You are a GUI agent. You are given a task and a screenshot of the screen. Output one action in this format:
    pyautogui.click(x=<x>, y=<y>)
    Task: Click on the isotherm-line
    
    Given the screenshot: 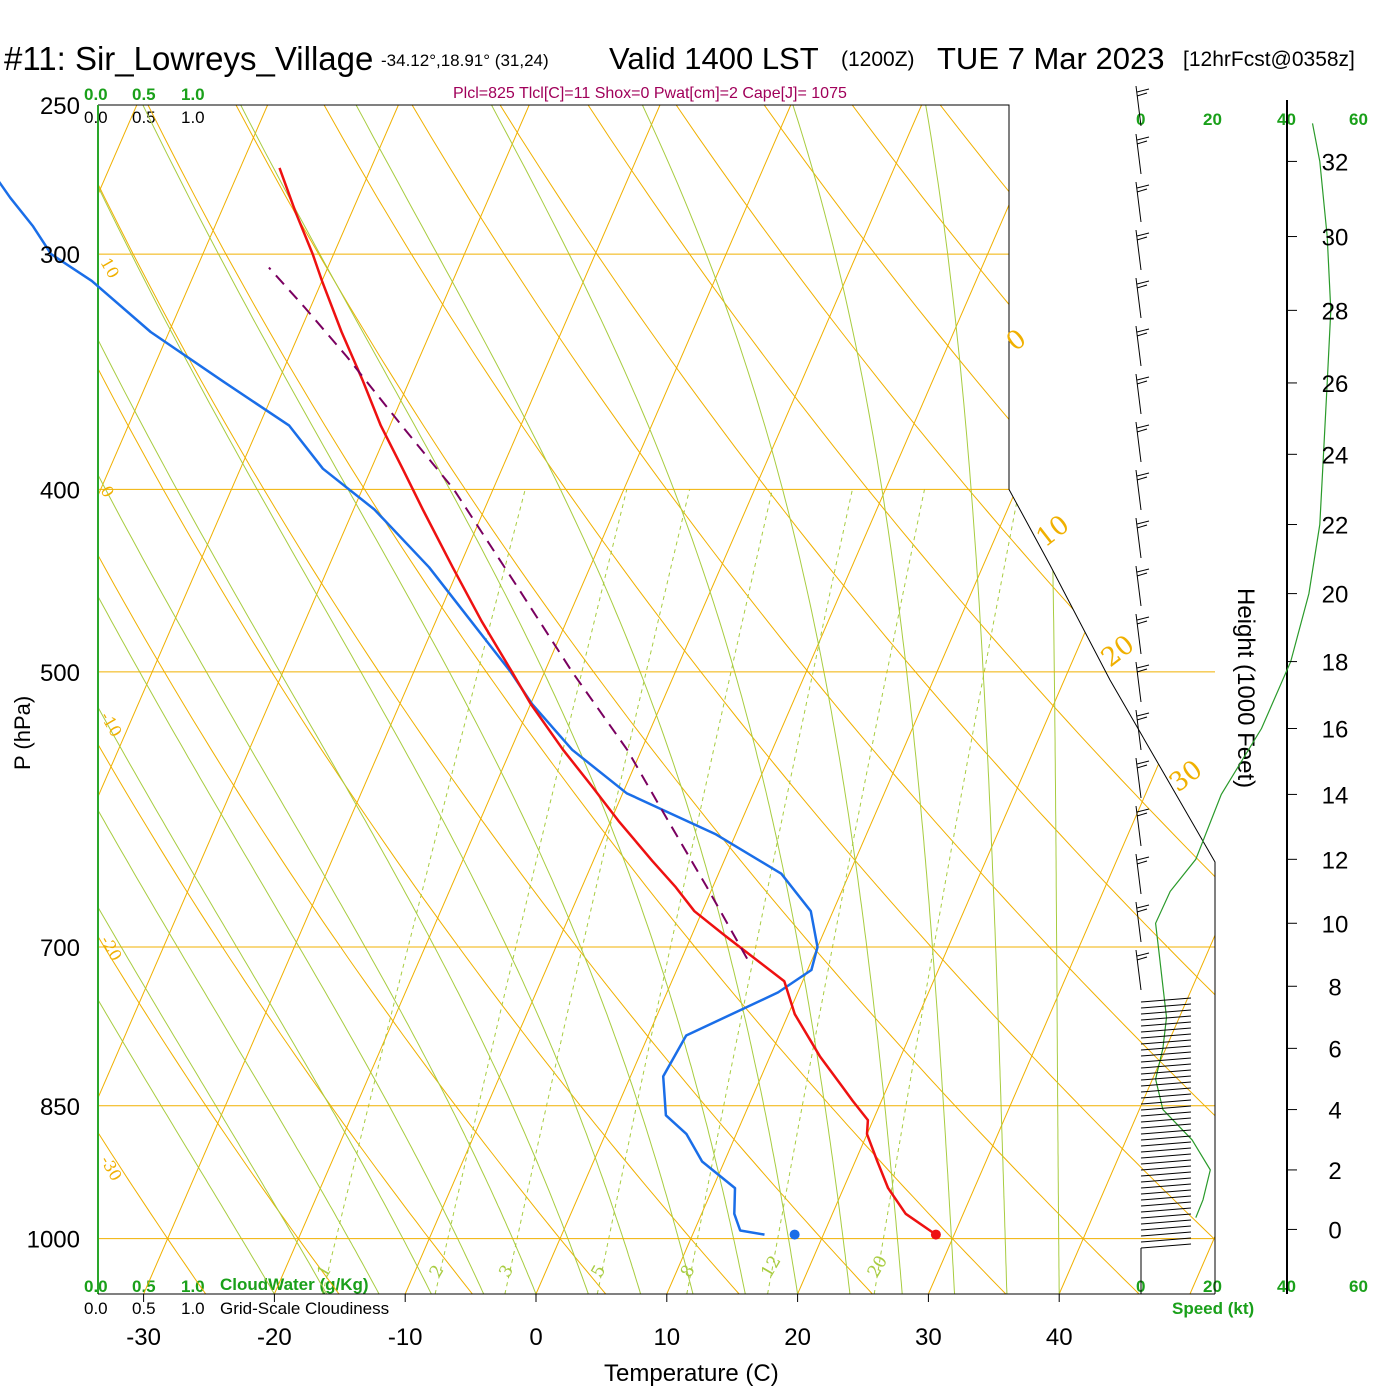 What is the action you would take?
    pyautogui.click(x=3, y=699)
    